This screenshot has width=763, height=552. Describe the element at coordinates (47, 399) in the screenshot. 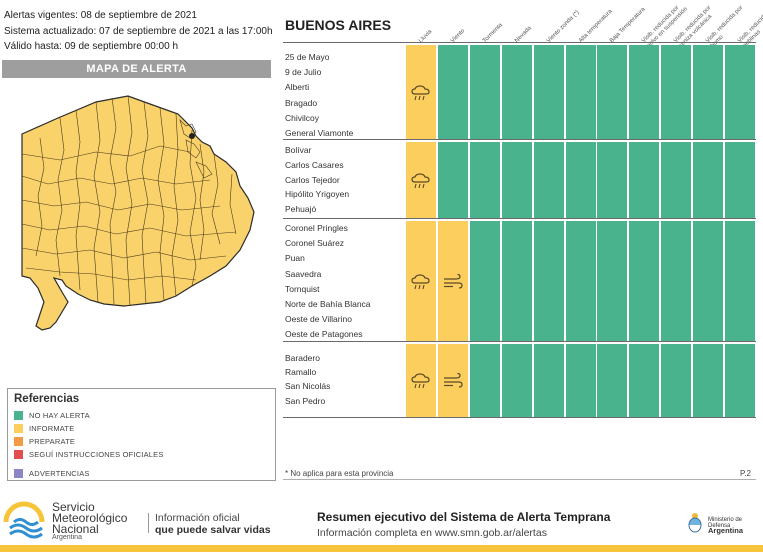

I see `references-title: Referencias` at that location.